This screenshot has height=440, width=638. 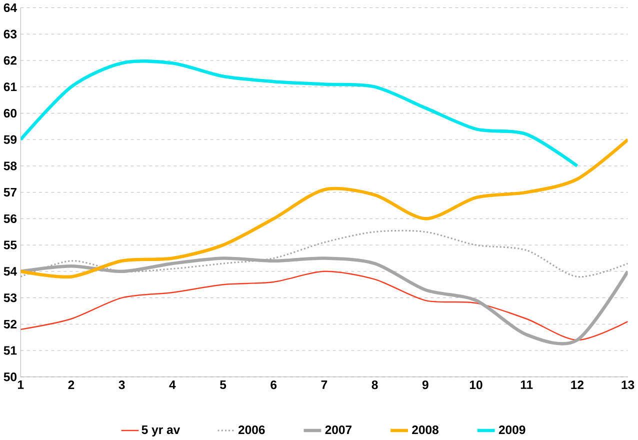 What do you see at coordinates (21, 385) in the screenshot?
I see `x-tick-label: 1` at bounding box center [21, 385].